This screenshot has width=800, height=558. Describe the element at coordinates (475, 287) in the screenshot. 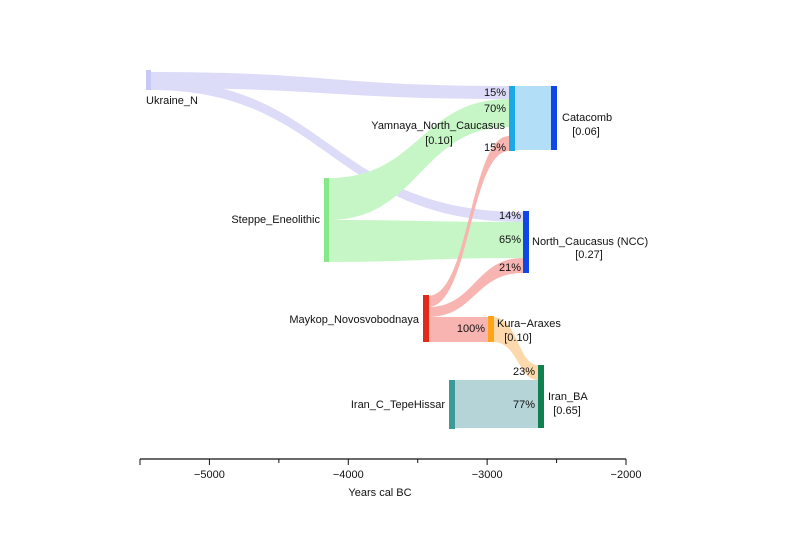

I see `flow-maykop-to-ncc` at that location.